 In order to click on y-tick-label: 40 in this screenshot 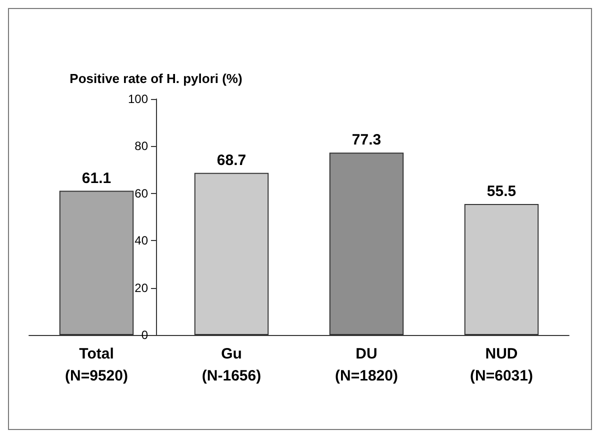, I will do `click(141, 241)`.